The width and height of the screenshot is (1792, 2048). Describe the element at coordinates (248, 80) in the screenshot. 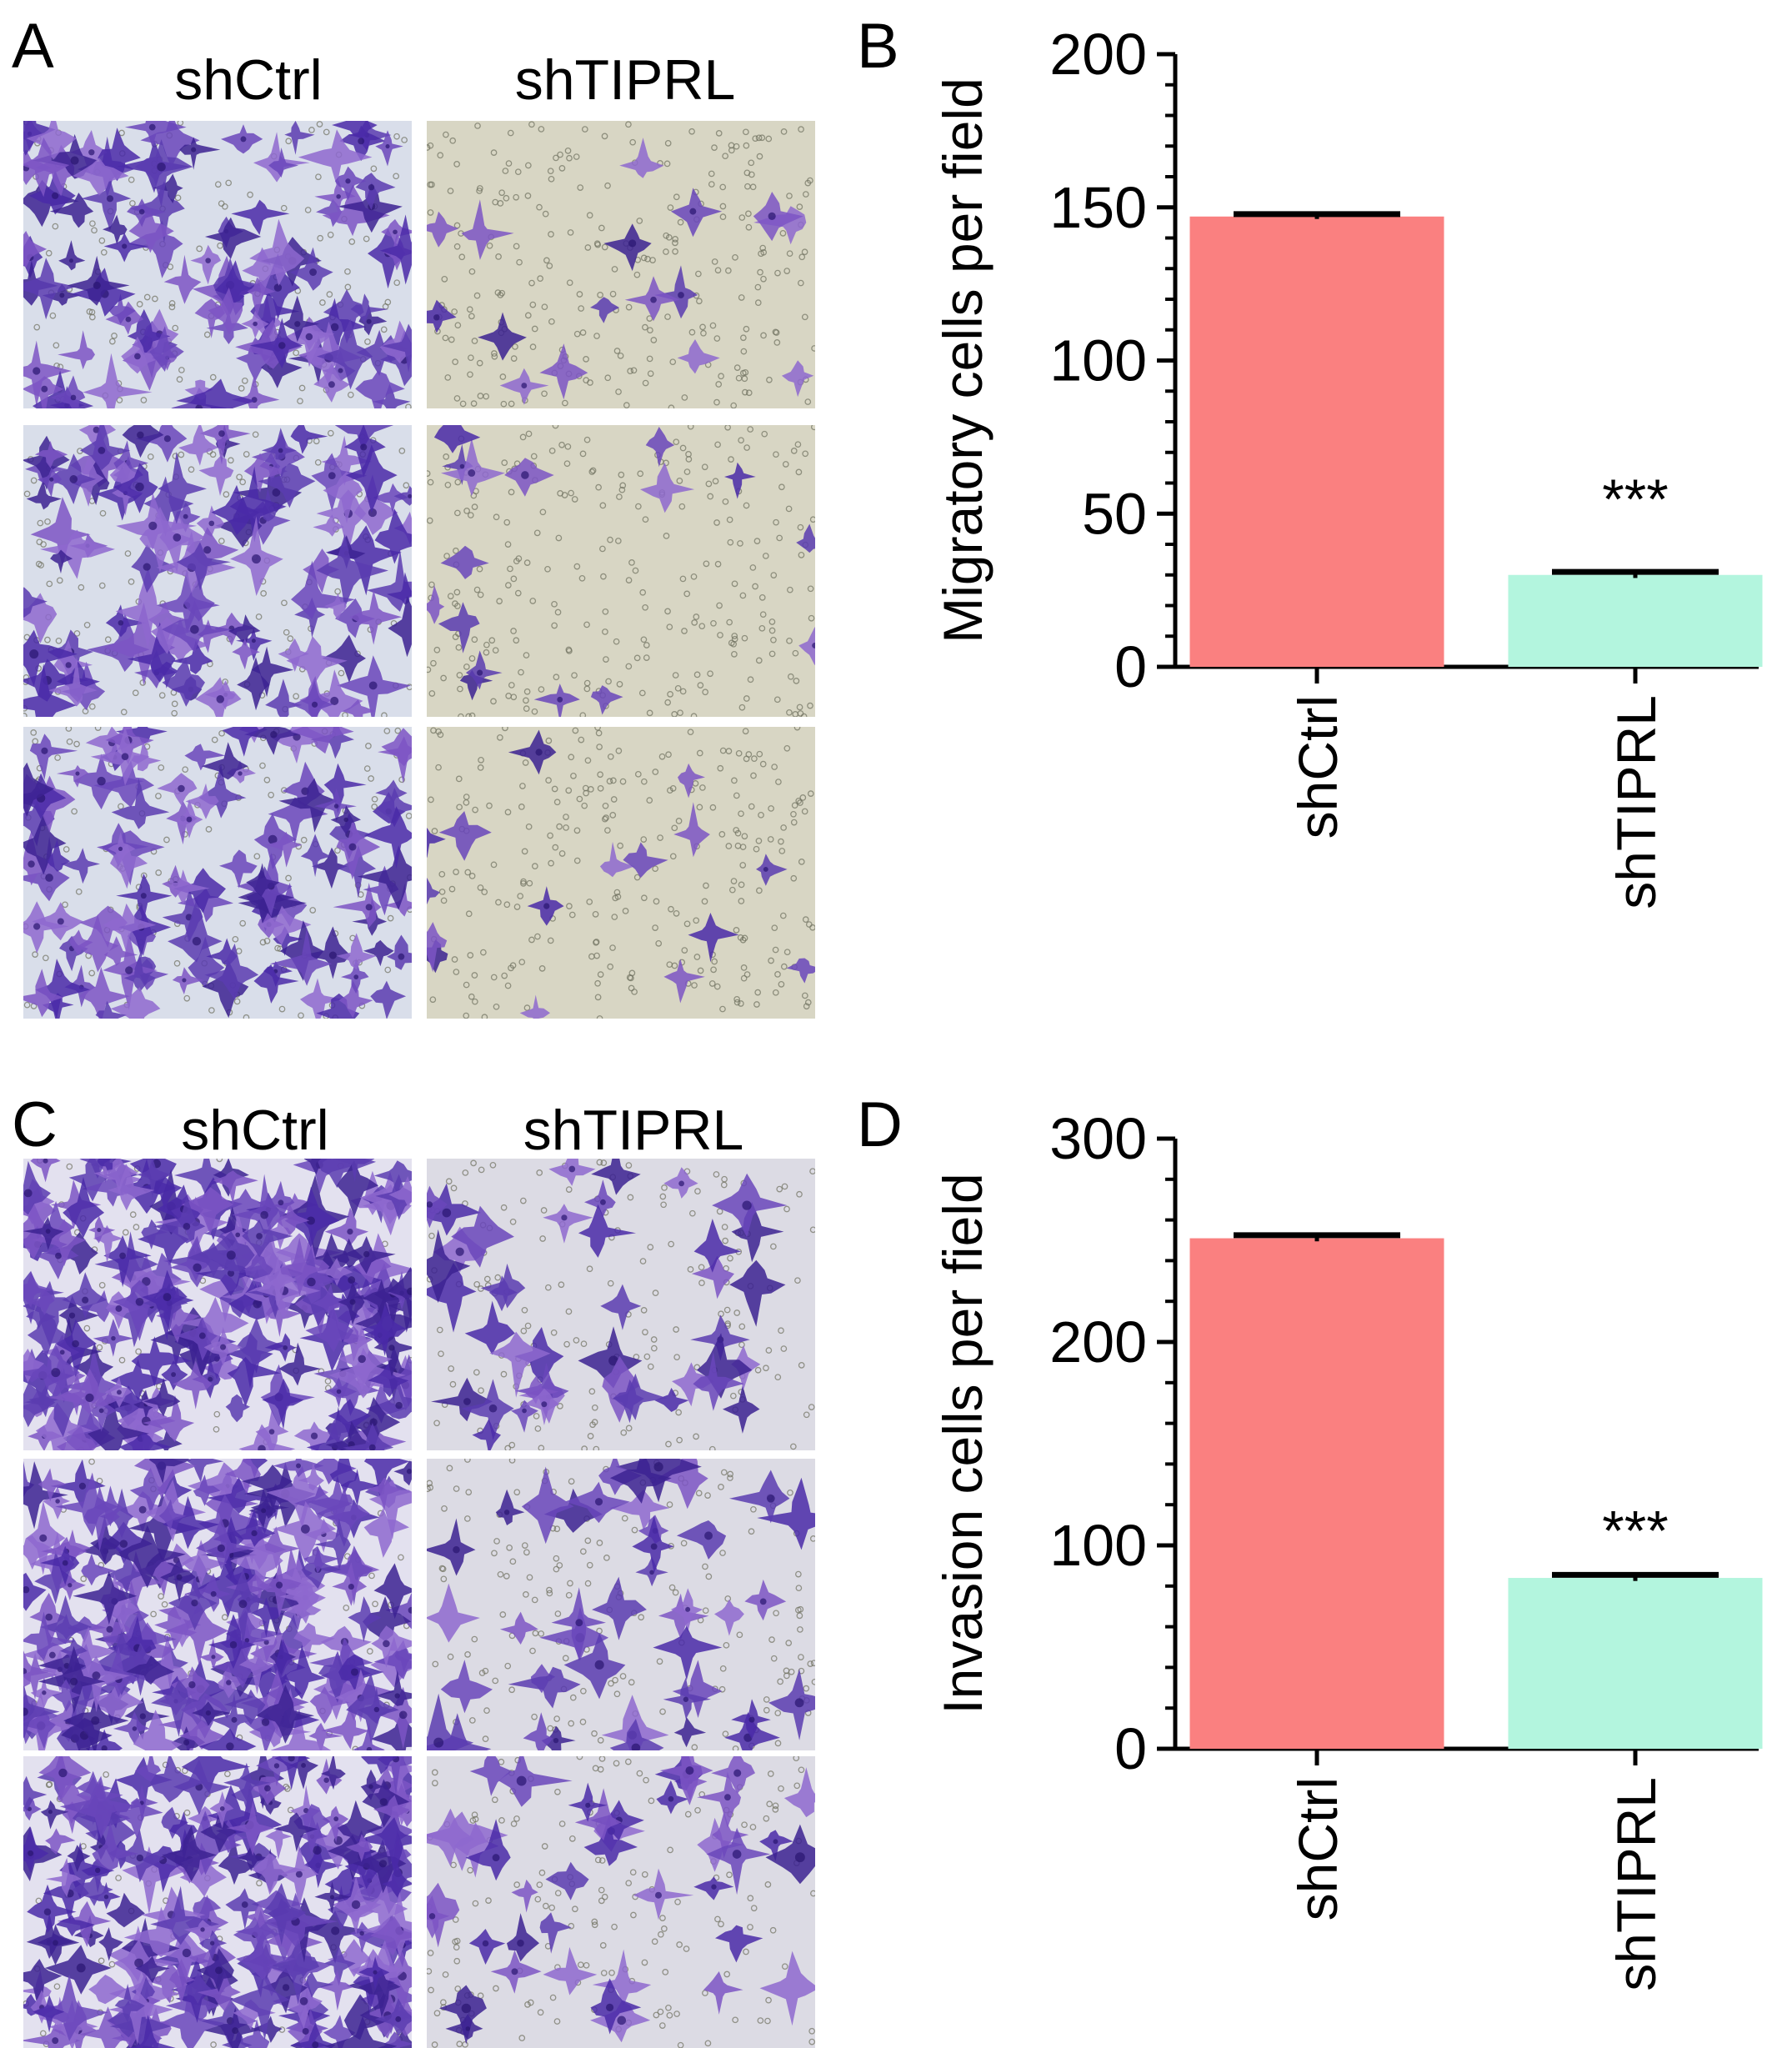

I see `column-header-shctrl-a: shCtrl` at that location.